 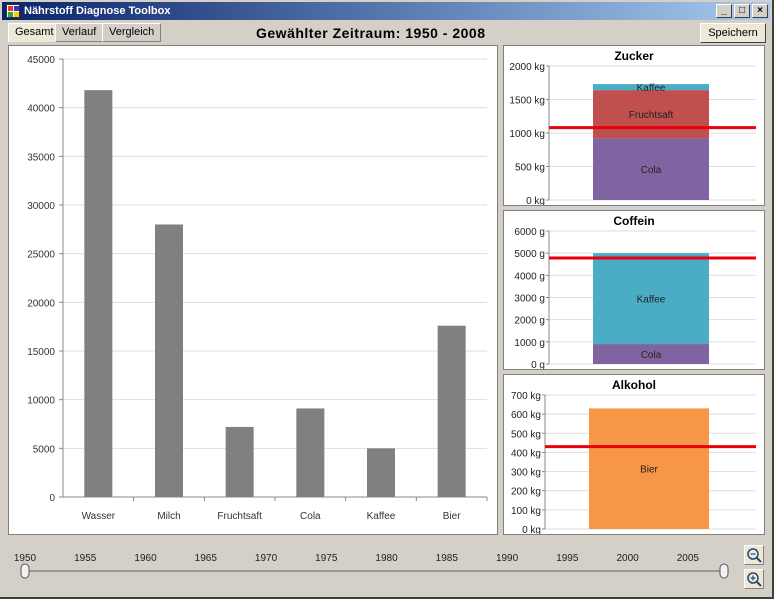 What do you see at coordinates (85, 558) in the screenshot?
I see `timeline-year-label: 1955` at bounding box center [85, 558].